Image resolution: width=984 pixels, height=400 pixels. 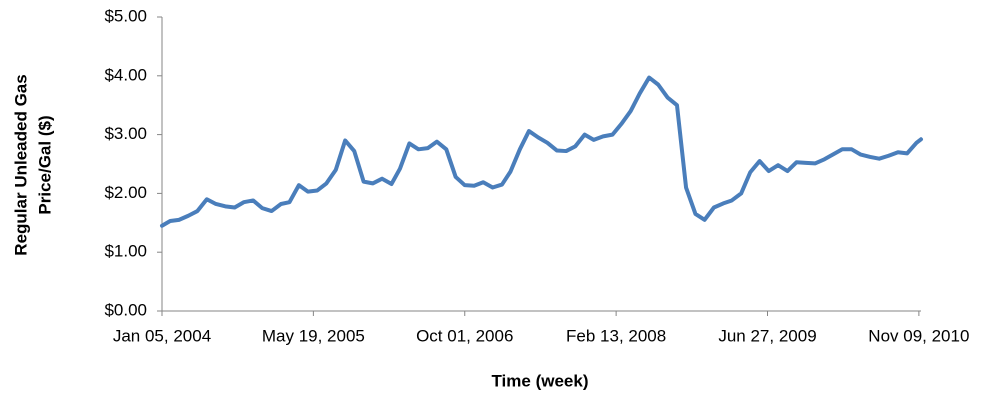 I want to click on x-tick-label: Jun 27, 2009, so click(x=767, y=335).